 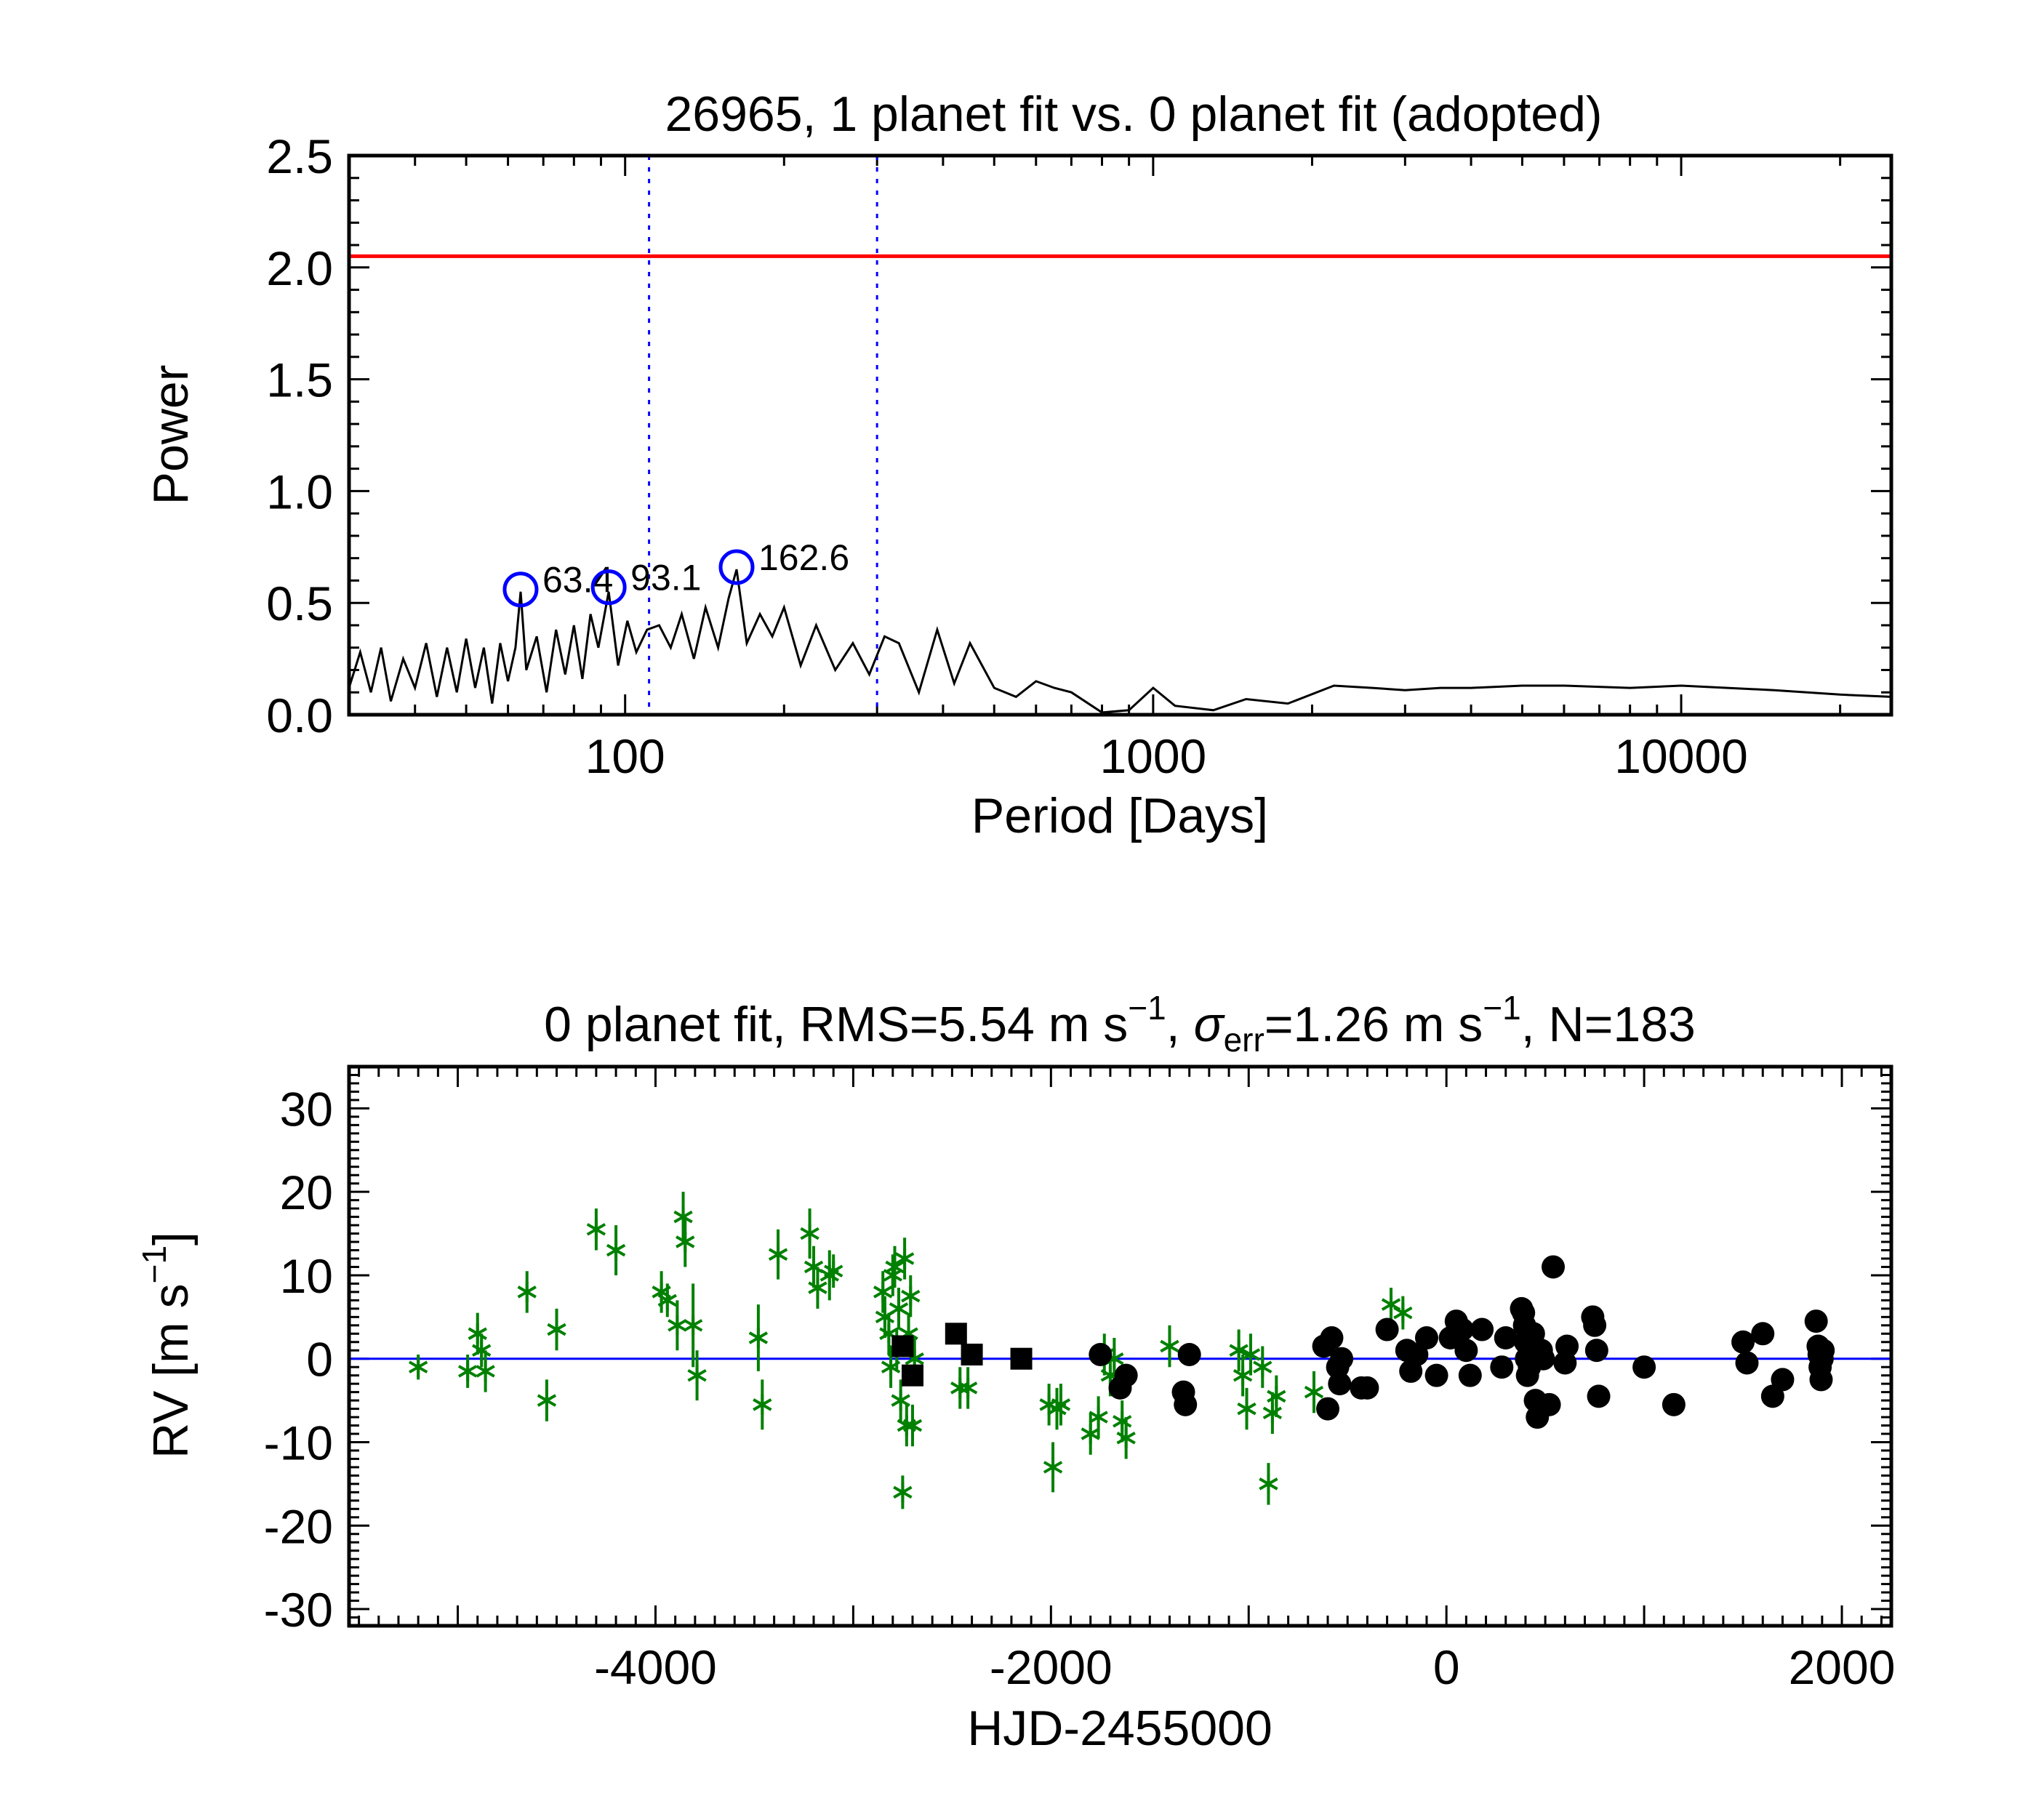 What do you see at coordinates (608, 587) in the screenshot?
I see `peak-marker` at bounding box center [608, 587].